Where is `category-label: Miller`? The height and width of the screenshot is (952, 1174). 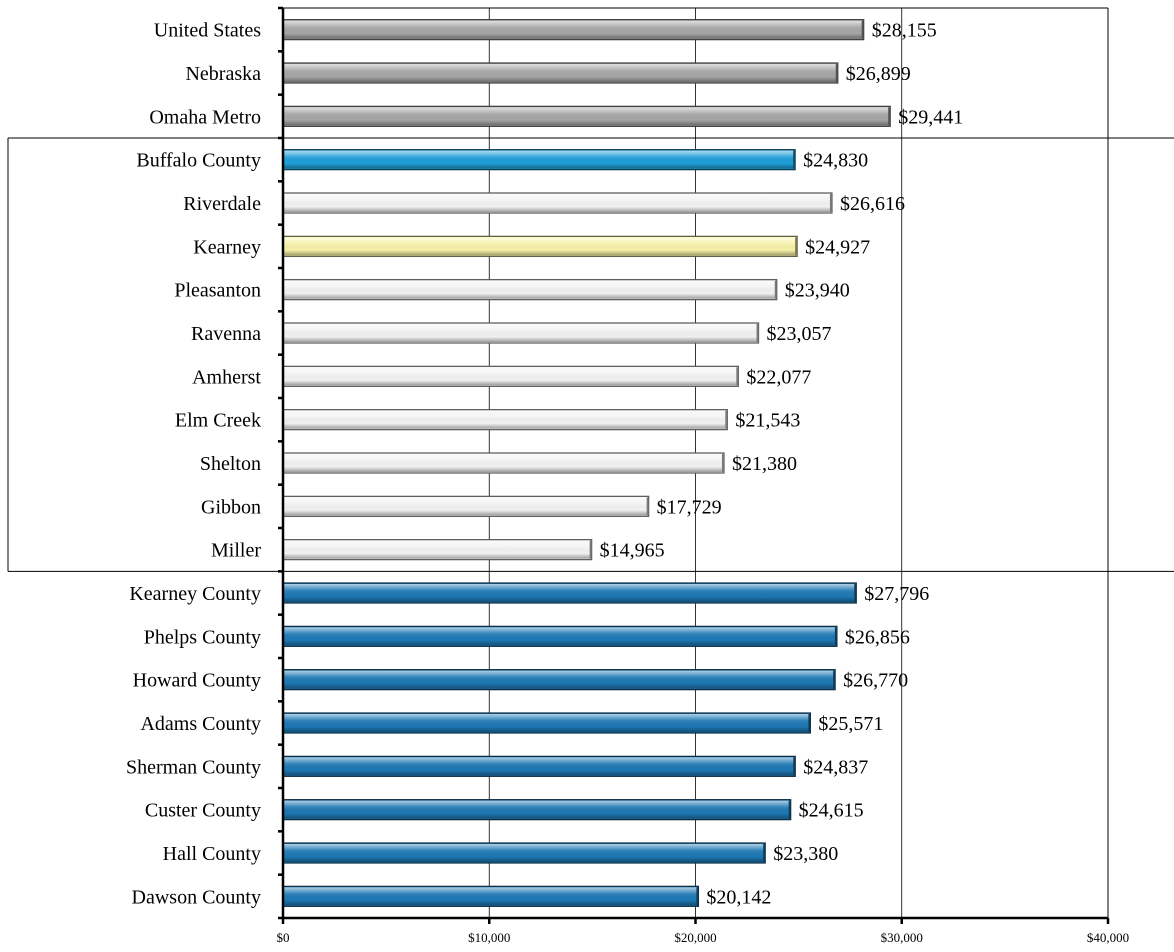
category-label: Miller is located at coordinates (236, 551).